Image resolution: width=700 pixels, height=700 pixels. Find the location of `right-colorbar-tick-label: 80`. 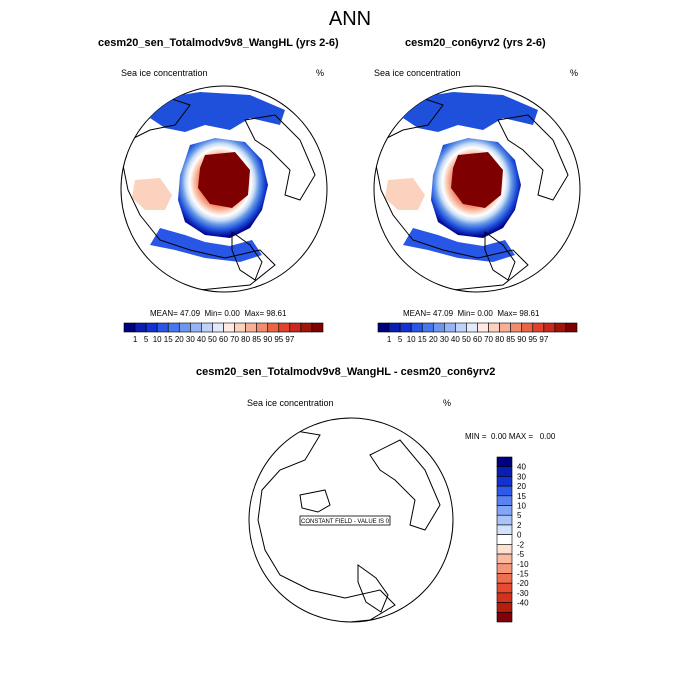

right-colorbar-tick-label: 80 is located at coordinates (499, 339).